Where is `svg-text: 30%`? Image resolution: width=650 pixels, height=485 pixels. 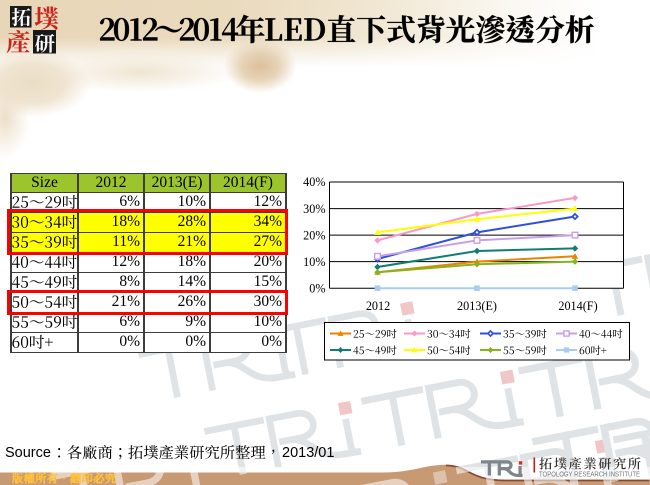 svg-text: 30% is located at coordinates (314, 209).